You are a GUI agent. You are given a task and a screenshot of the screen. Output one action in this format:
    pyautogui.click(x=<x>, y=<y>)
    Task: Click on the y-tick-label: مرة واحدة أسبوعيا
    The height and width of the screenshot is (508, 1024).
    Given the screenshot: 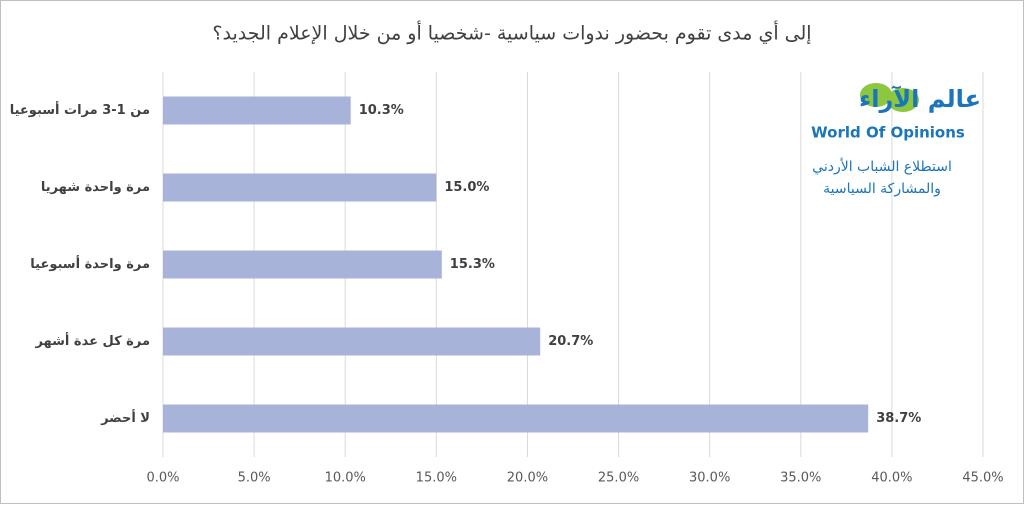 What is the action you would take?
    pyautogui.click(x=90, y=263)
    